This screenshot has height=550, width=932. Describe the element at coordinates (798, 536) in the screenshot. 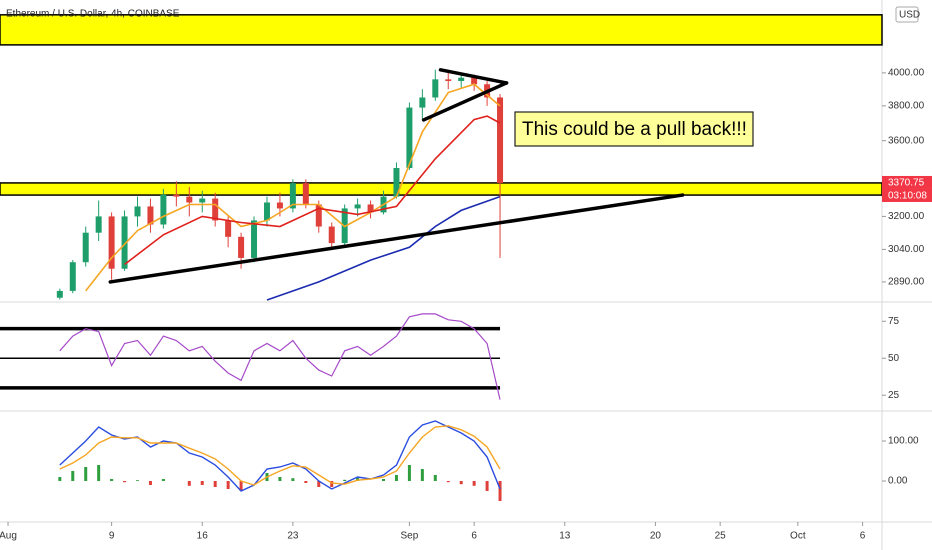

I see `x-tick-label: Oct` at that location.